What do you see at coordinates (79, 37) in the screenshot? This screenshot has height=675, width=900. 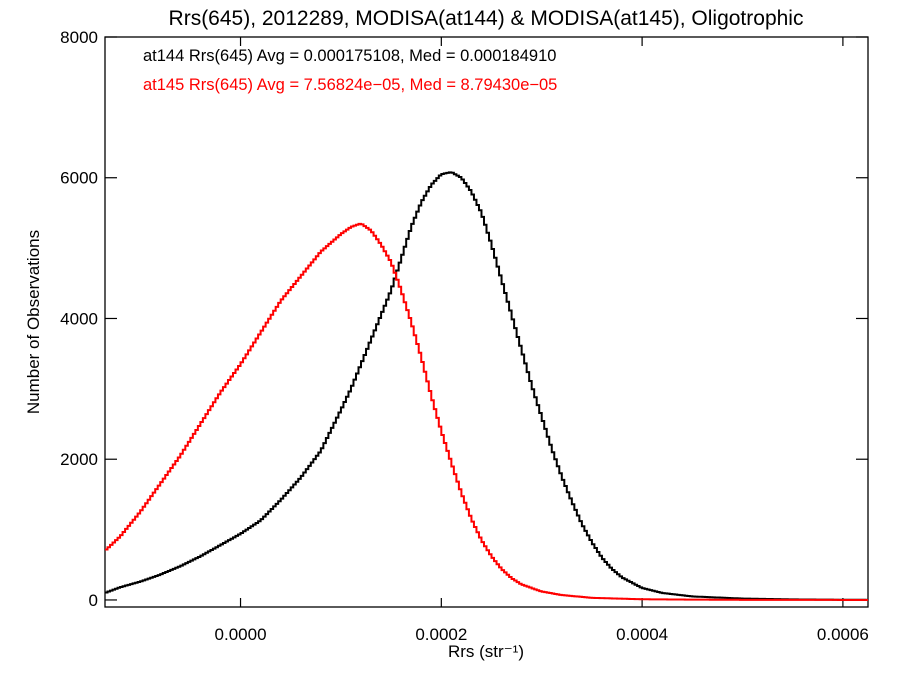 I see `y-tick-label: 8000` at bounding box center [79, 37].